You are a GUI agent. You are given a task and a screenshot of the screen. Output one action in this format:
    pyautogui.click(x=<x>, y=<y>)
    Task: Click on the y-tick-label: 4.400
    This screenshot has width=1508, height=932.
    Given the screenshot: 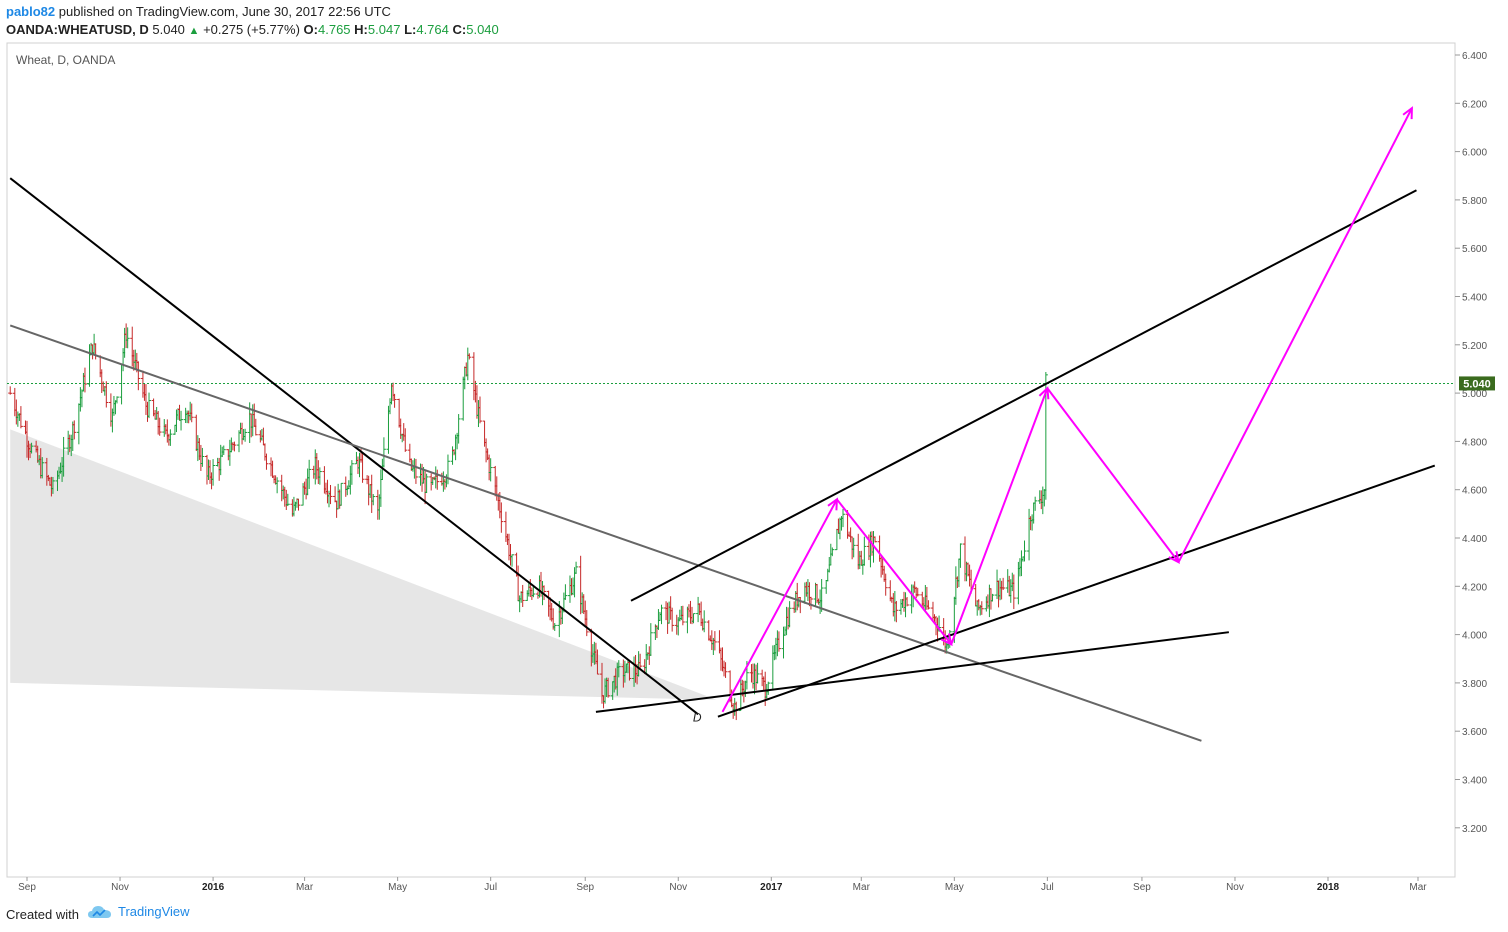 What is the action you would take?
    pyautogui.click(x=1474, y=539)
    